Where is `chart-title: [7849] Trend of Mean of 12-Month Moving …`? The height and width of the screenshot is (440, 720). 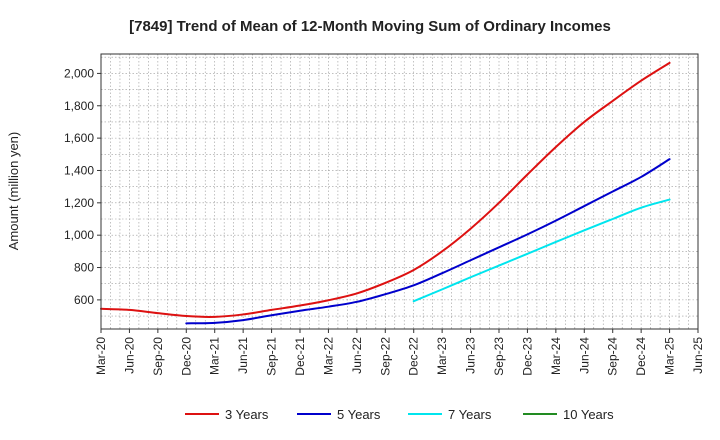
chart-title: [7849] Trend of Mean of 12-Month Moving … is located at coordinates (370, 26).